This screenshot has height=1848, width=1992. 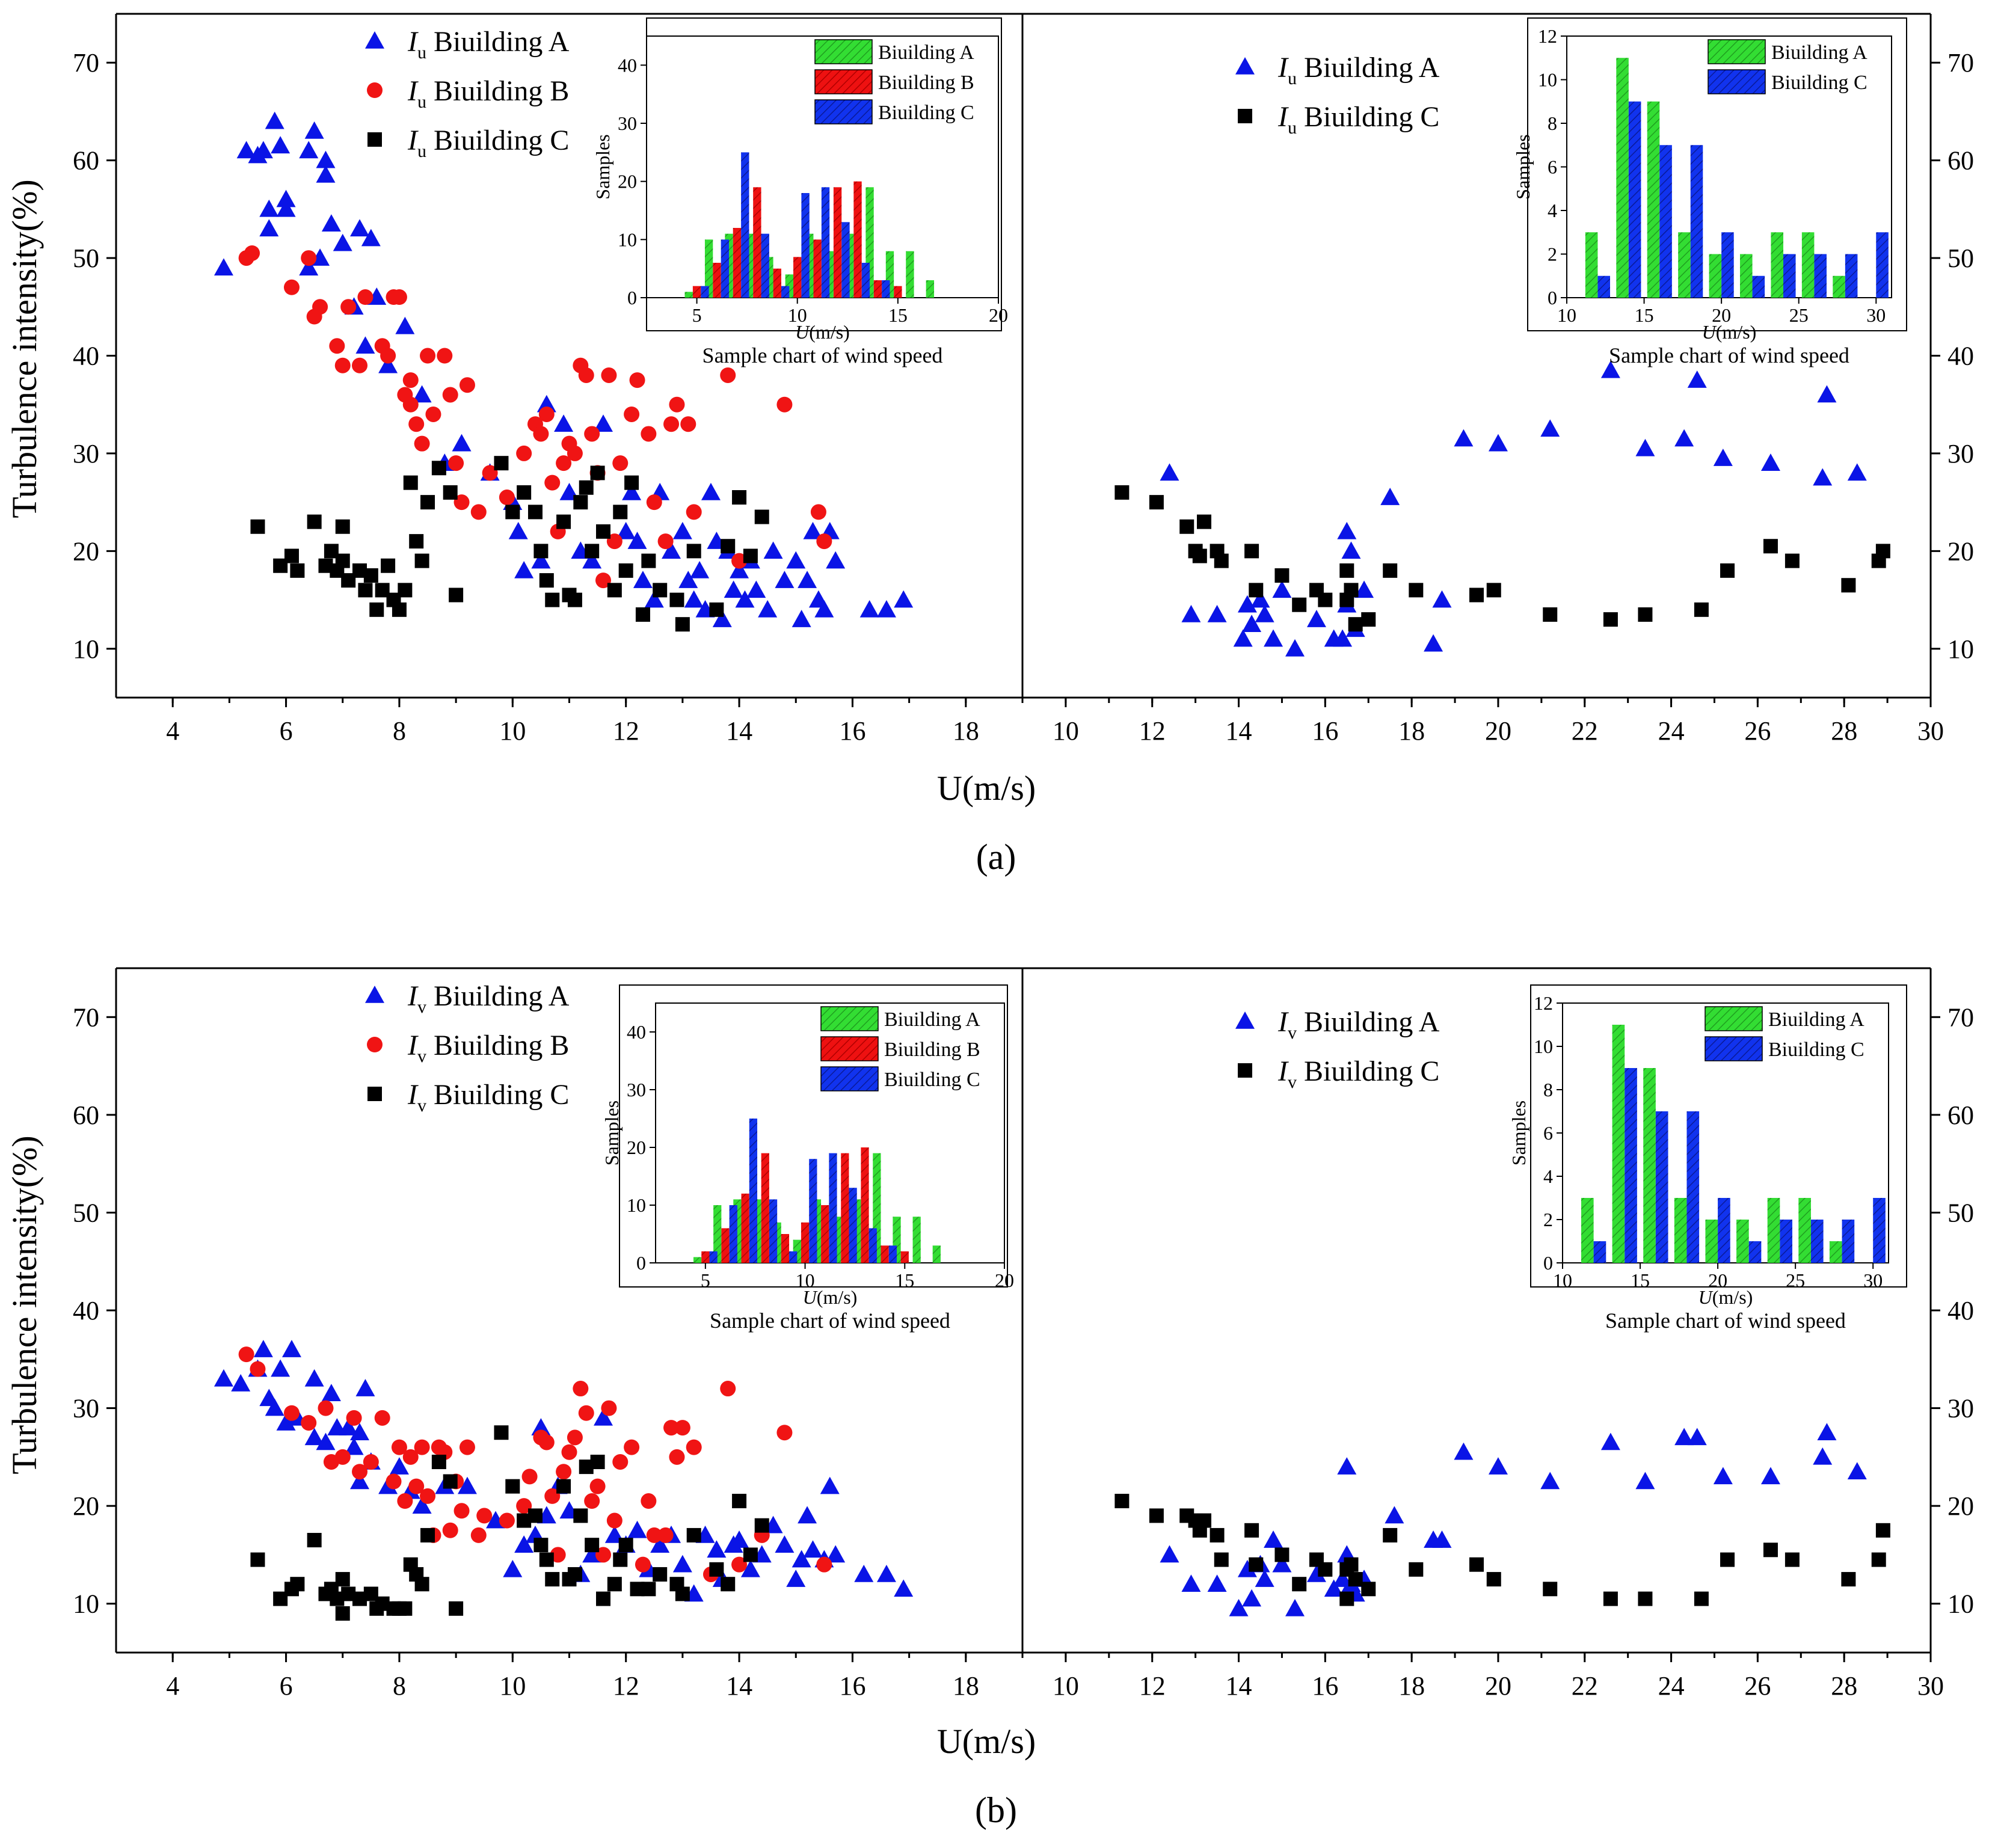 I want to click on inset-x-tick-label: 30, so click(x=1873, y=1280).